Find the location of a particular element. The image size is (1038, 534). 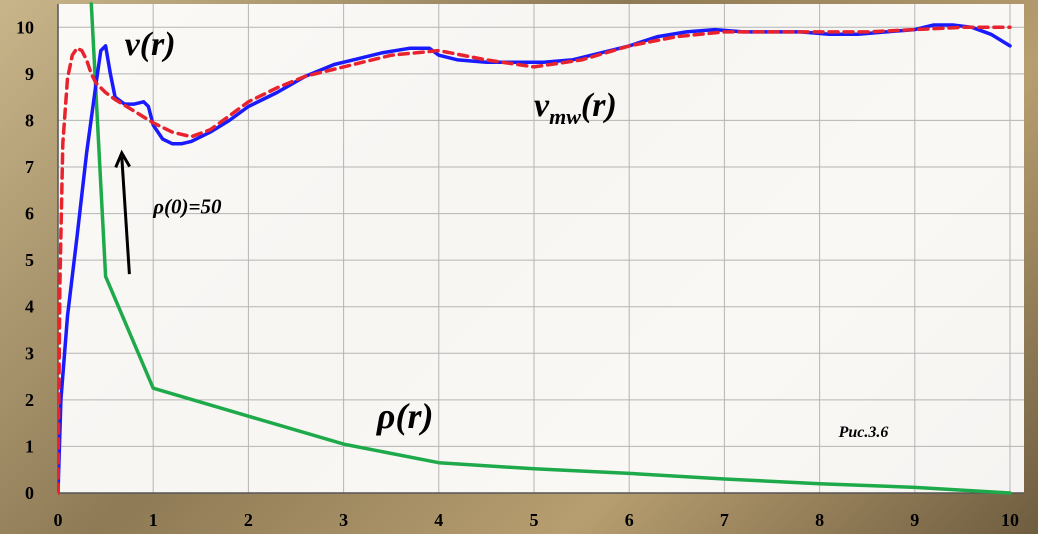

x-tick-labels: 0 1 2 3 4 5 6 7 8 9 10 is located at coordinates (537, 520).